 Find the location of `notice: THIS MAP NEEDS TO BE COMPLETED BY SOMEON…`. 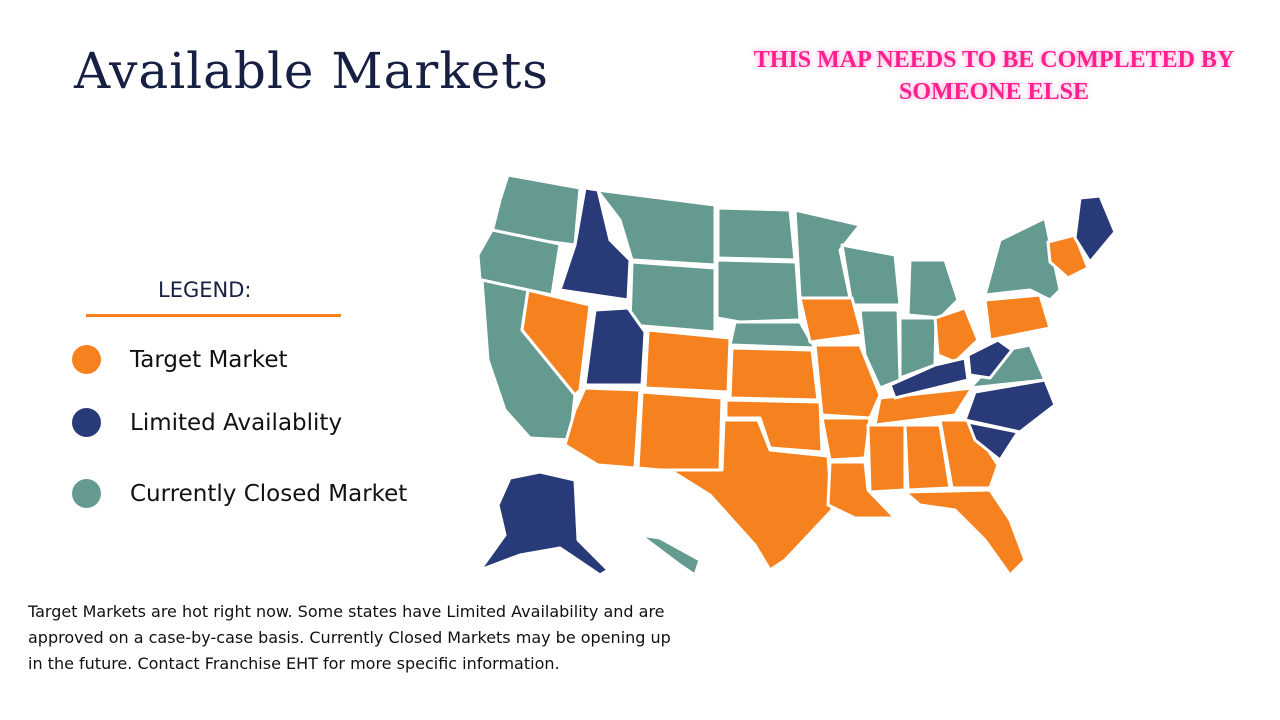

notice: THIS MAP NEEDS TO BE COMPLETED BY SOMEON… is located at coordinates (994, 76).